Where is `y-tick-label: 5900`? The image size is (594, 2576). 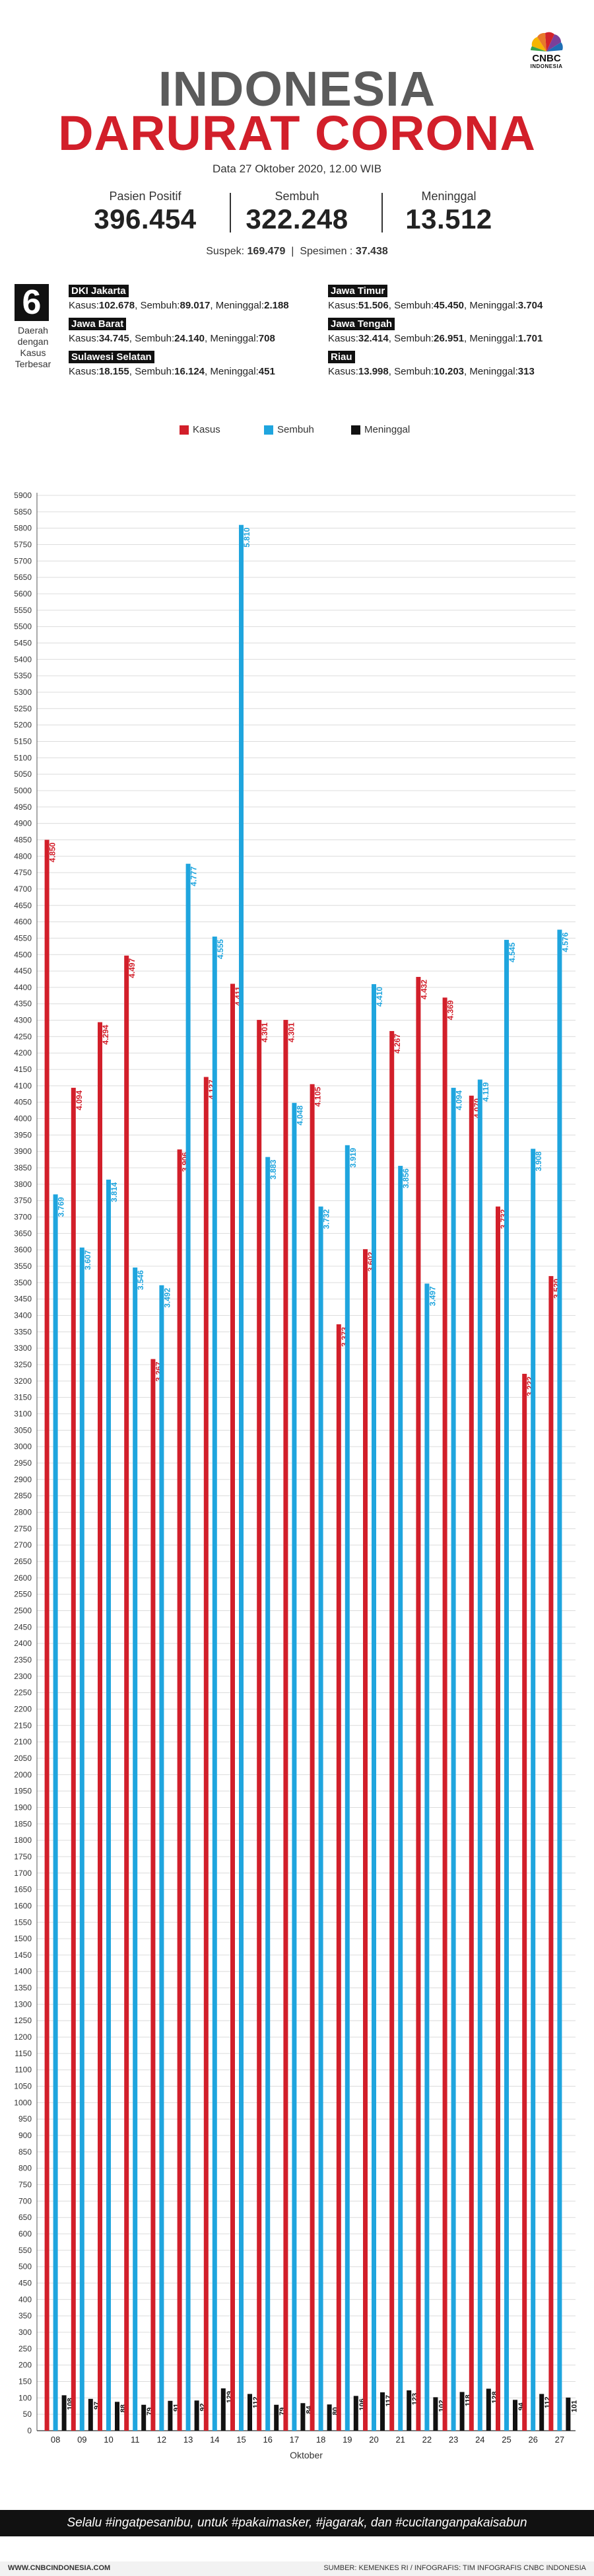
y-tick-label: 5900 is located at coordinates (23, 496).